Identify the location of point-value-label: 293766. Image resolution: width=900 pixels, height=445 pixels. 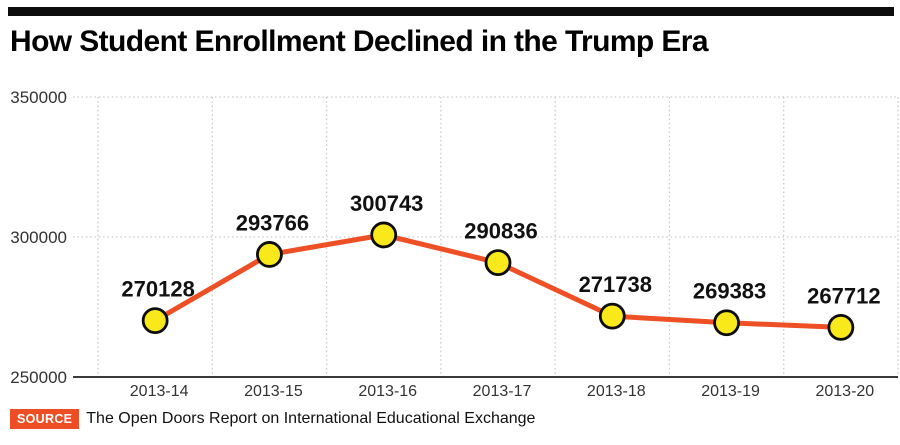
(272, 222).